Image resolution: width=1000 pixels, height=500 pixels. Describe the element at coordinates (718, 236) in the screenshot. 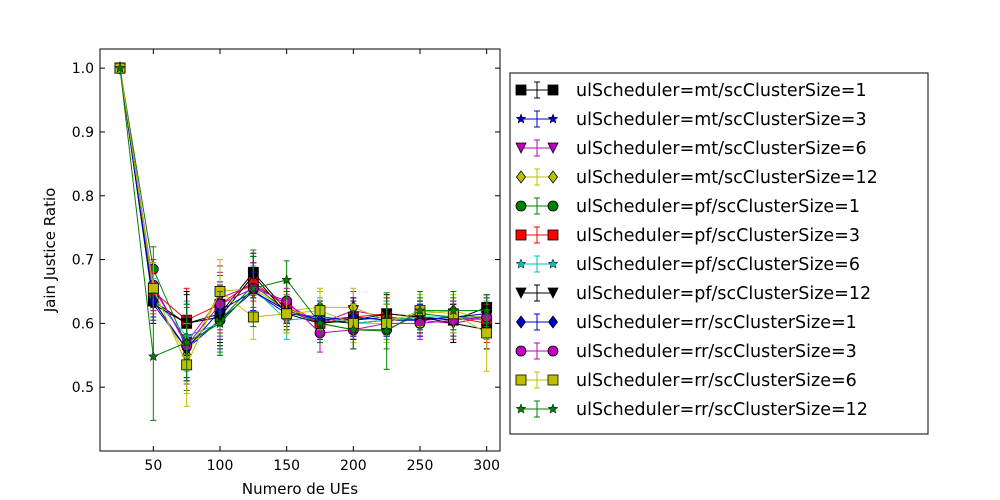

I see `legend-label: ulScheduler=pf/scClusterSize=3` at that location.